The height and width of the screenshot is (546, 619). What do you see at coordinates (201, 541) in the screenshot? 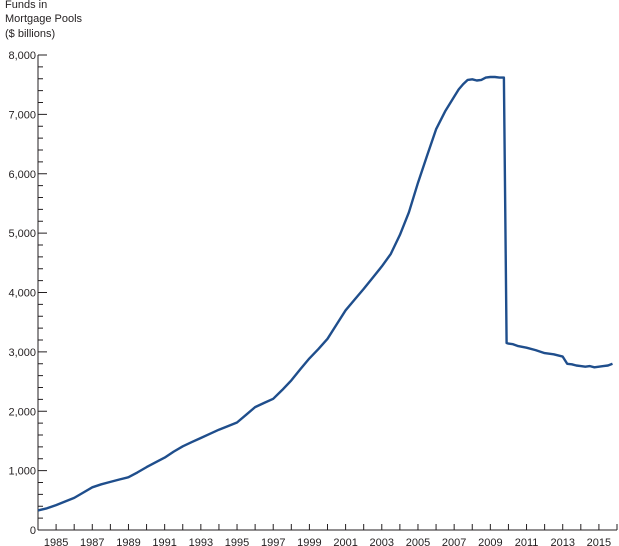
I see `x-tick-label: 1993` at bounding box center [201, 541].